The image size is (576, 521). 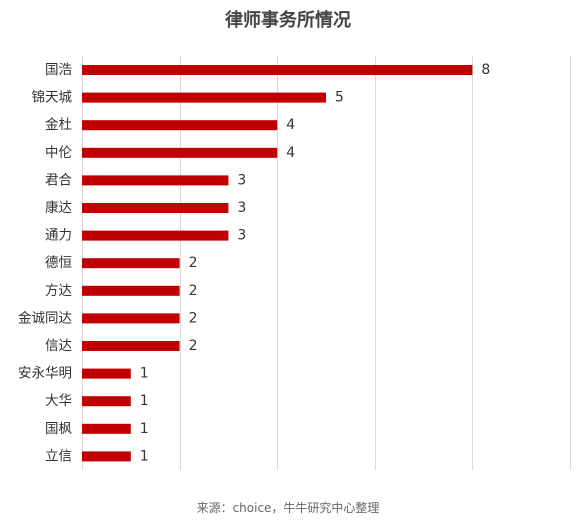 What do you see at coordinates (45, 374) in the screenshot?
I see `category-label: 安永华明` at bounding box center [45, 374].